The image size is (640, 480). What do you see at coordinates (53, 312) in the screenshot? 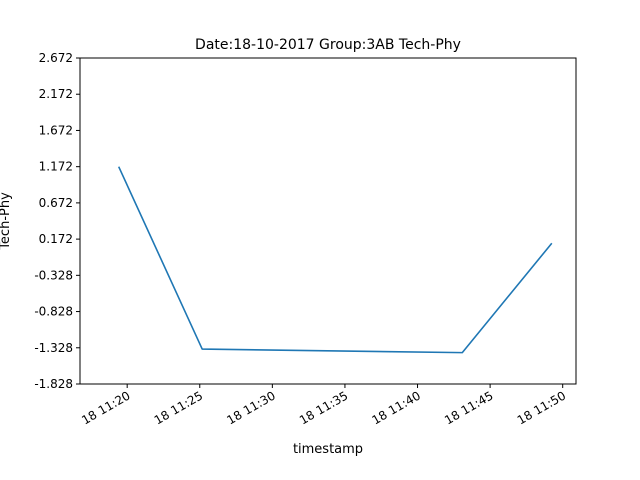
I see `y-tick-label: -0.828` at bounding box center [53, 312].